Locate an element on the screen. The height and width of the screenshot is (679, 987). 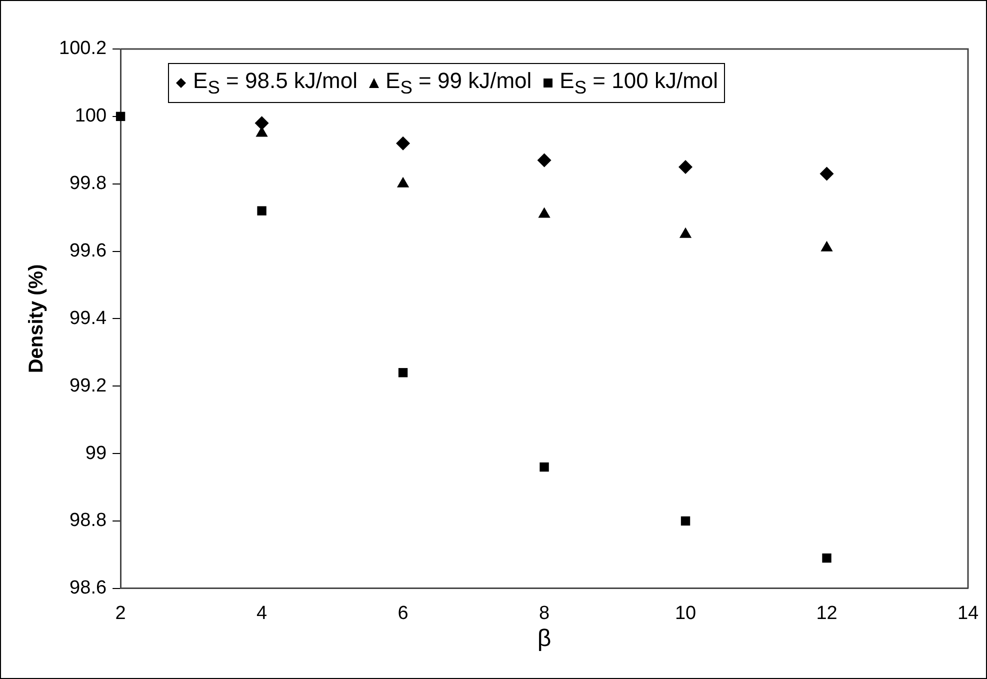
x-tick-label: 6 is located at coordinates (403, 613).